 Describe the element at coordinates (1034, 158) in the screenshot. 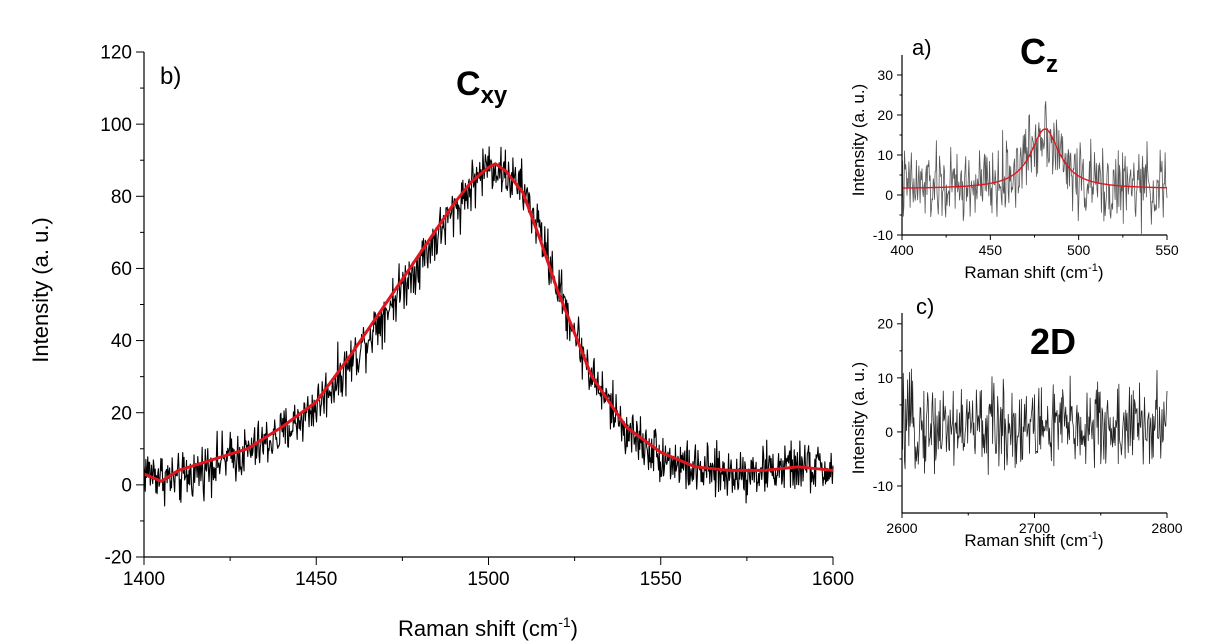

I see `panel-a-fit-line` at that location.